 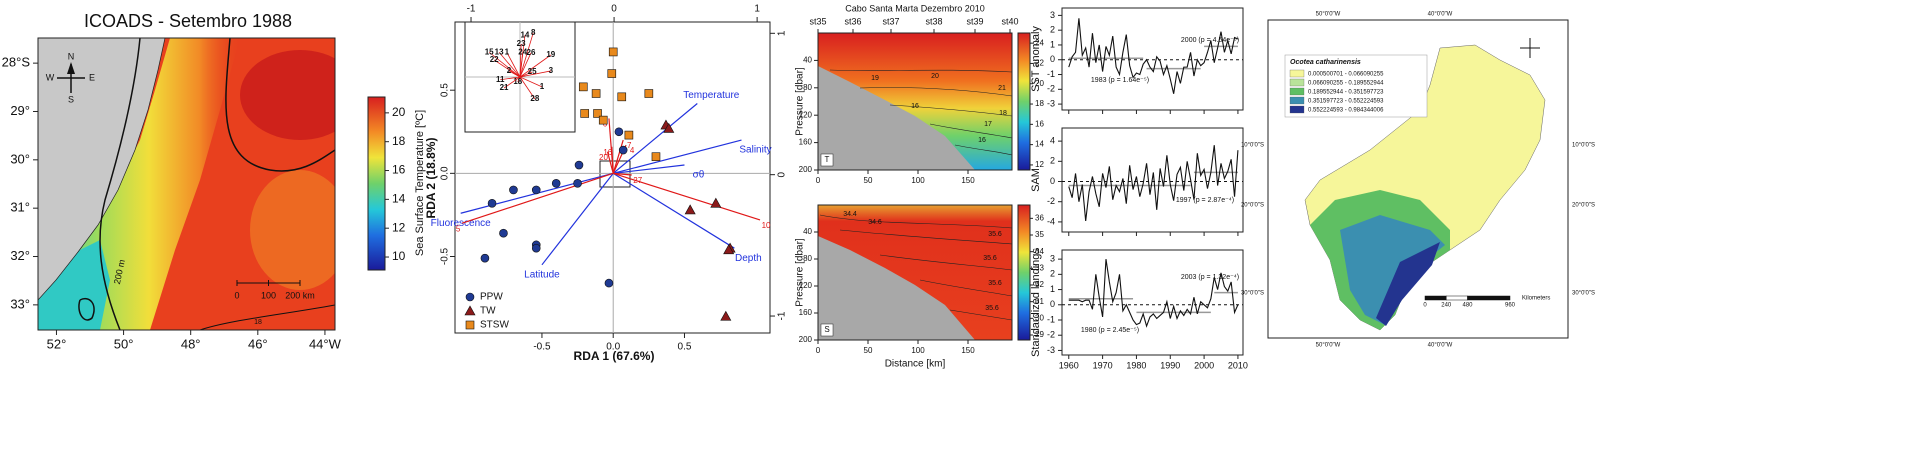 What do you see at coordinates (1051, 221) in the screenshot?
I see `y-tick-label: -4` at bounding box center [1051, 221].